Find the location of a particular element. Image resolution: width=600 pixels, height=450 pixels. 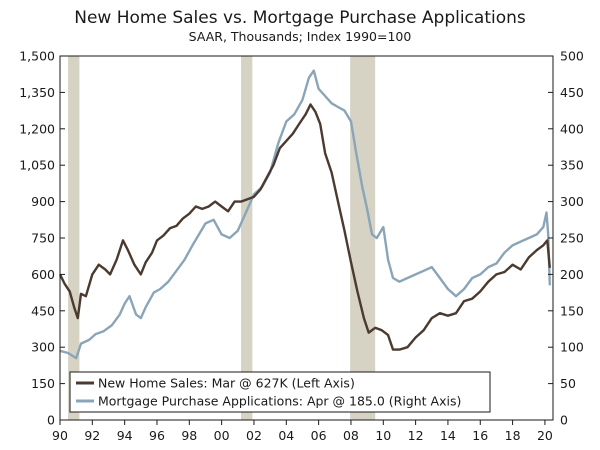

x-tick-label: 96 is located at coordinates (157, 435).